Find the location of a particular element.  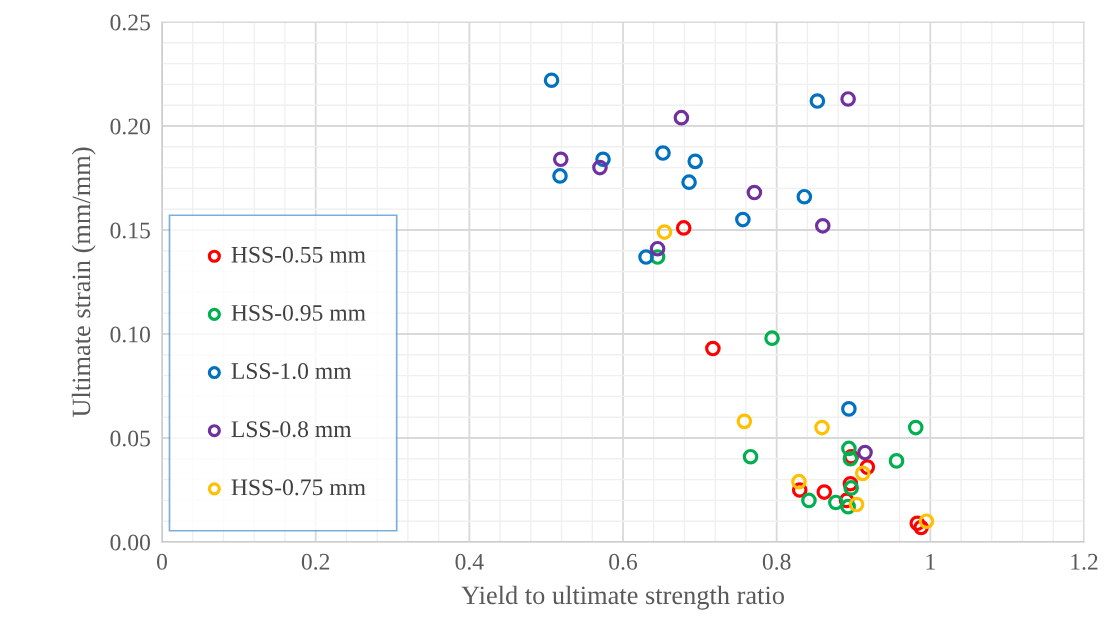

x-tick-label: 1 is located at coordinates (930, 561).